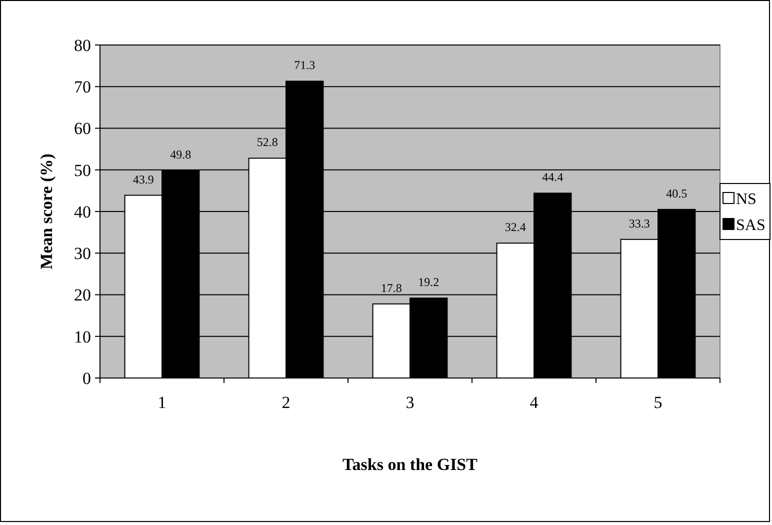 The image size is (772, 525). Describe the element at coordinates (143, 179) in the screenshot. I see `data-label: 43.9` at that location.